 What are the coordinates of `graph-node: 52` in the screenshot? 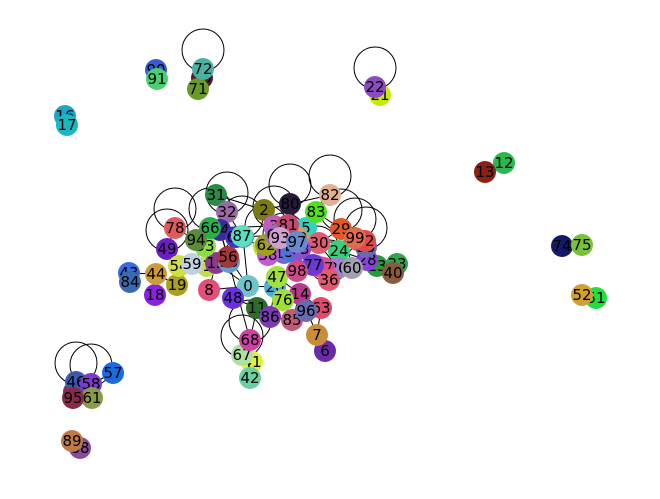 It's located at (582, 295).